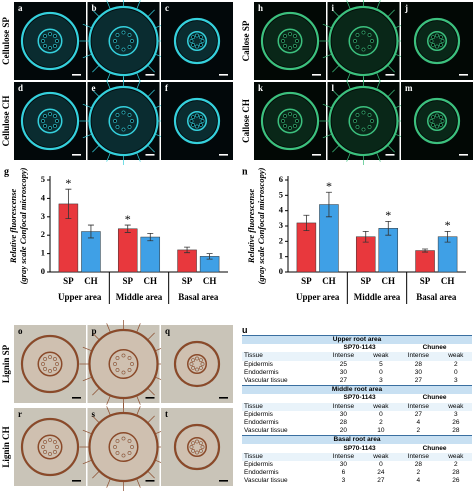  What do you see at coordinates (281, 179) in the screenshot?
I see `y-tick-label: 6` at bounding box center [281, 179].